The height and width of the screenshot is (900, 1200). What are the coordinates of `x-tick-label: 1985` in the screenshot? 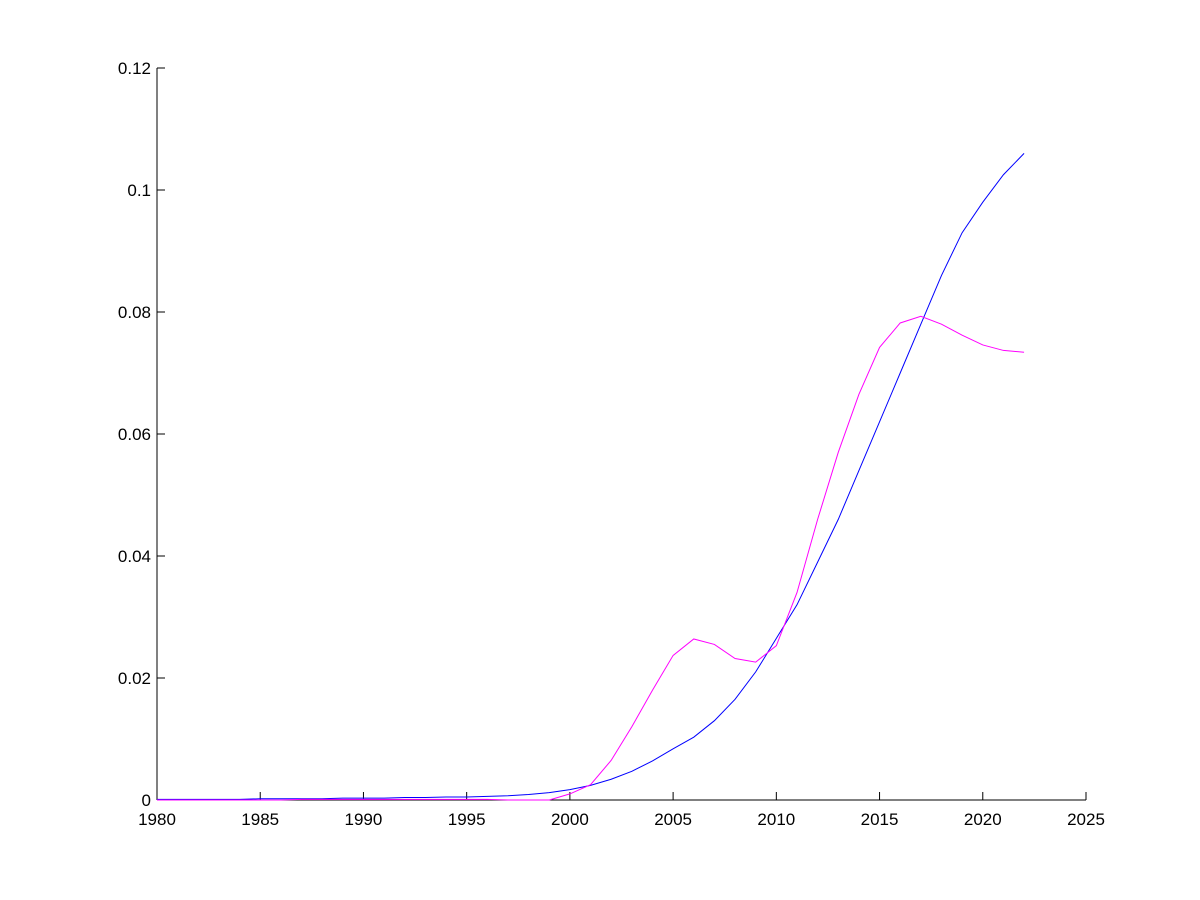 It's located at (260, 819).